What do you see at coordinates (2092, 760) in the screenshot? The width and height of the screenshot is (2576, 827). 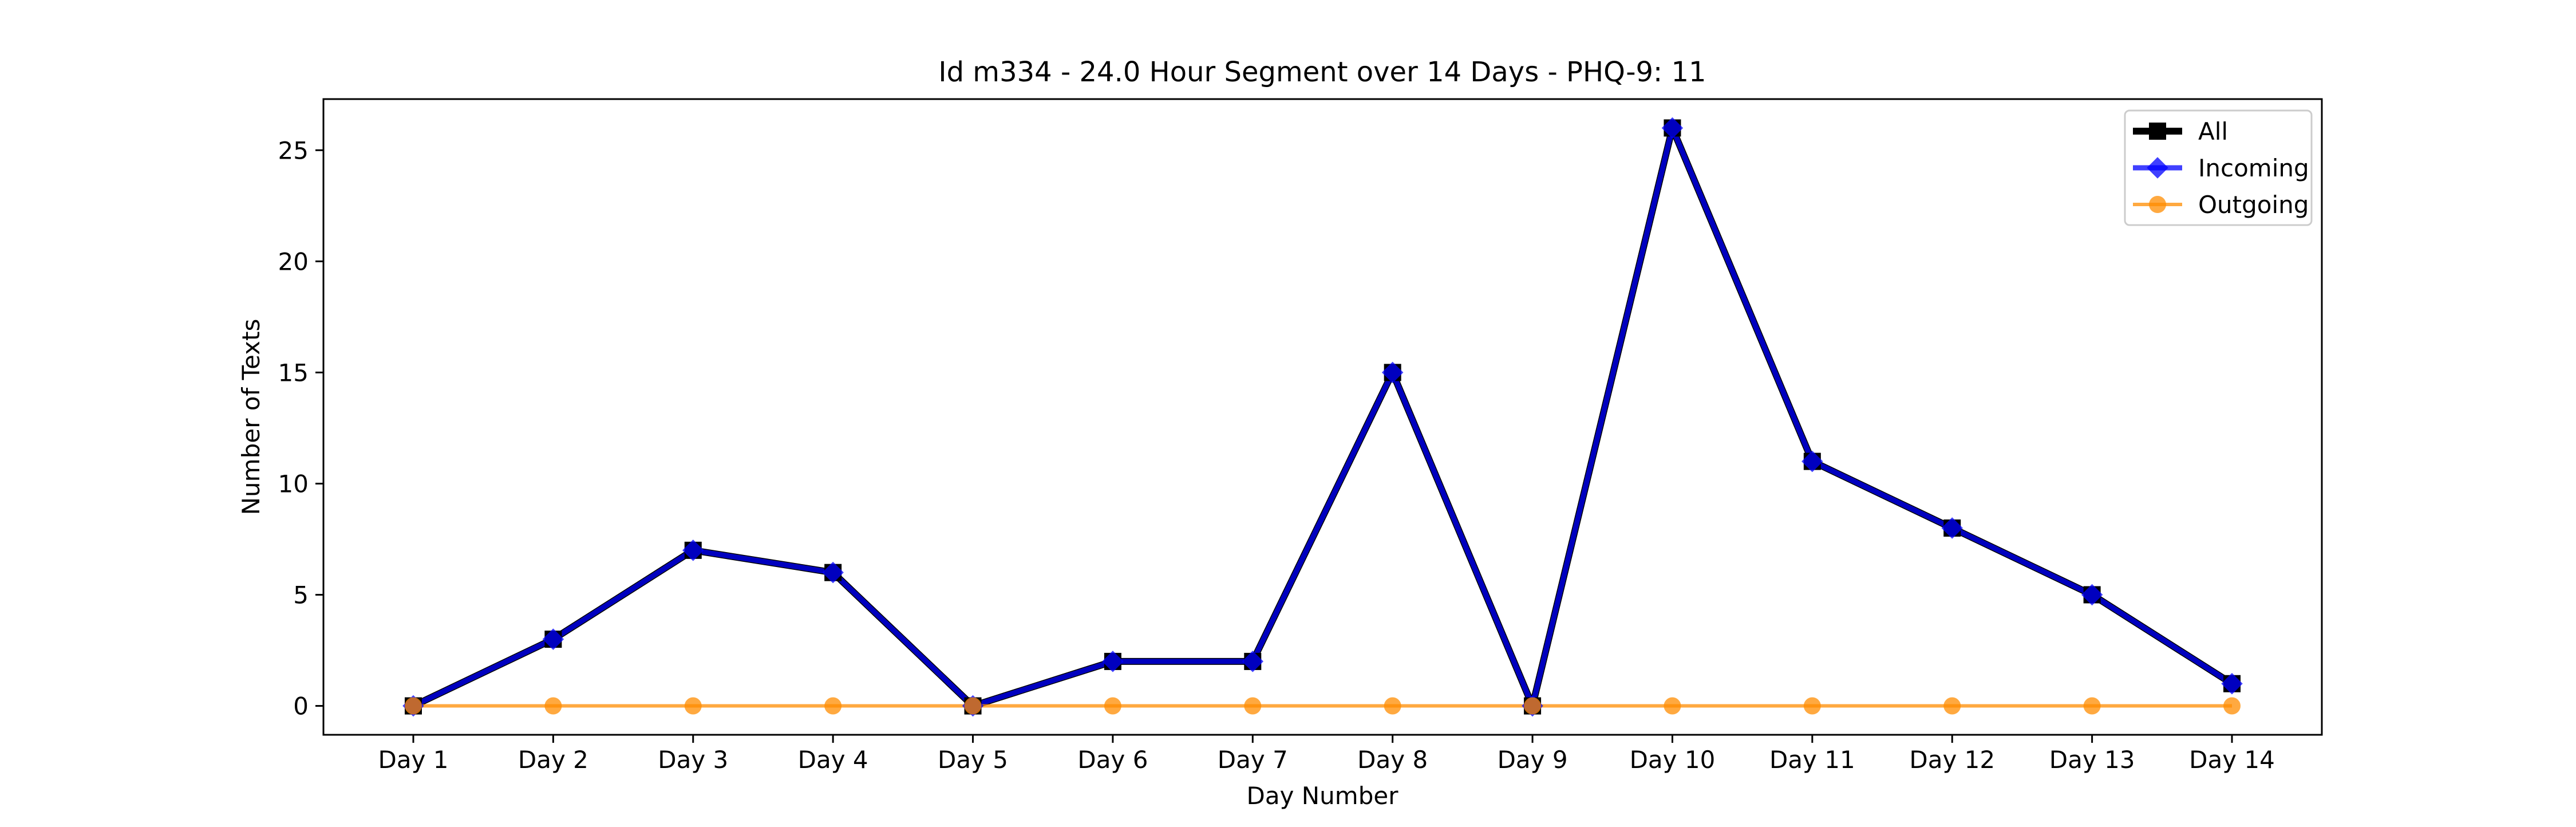 I see `x-tick-label: Day 13` at bounding box center [2092, 760].